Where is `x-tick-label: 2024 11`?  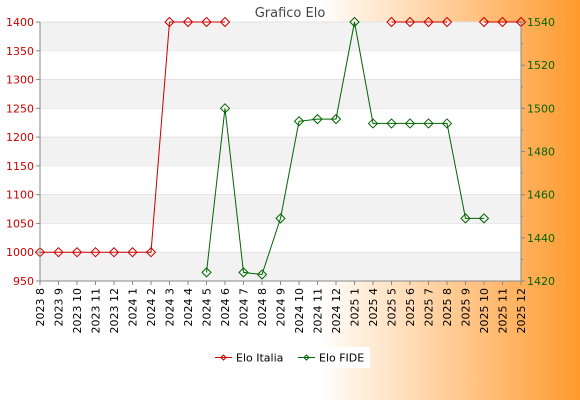 x-tick-label: 2024 11 is located at coordinates (318, 311).